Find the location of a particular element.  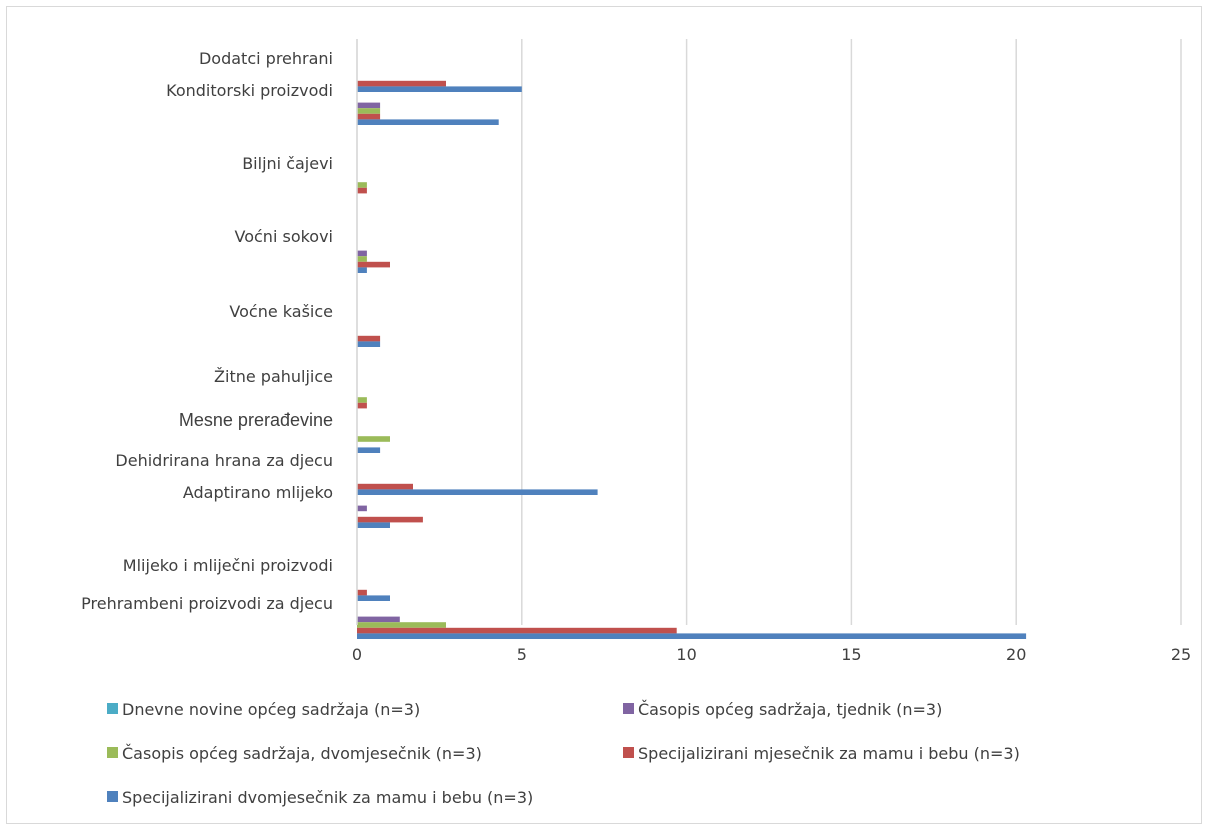

x-tick-label: 10 is located at coordinates (686, 654).